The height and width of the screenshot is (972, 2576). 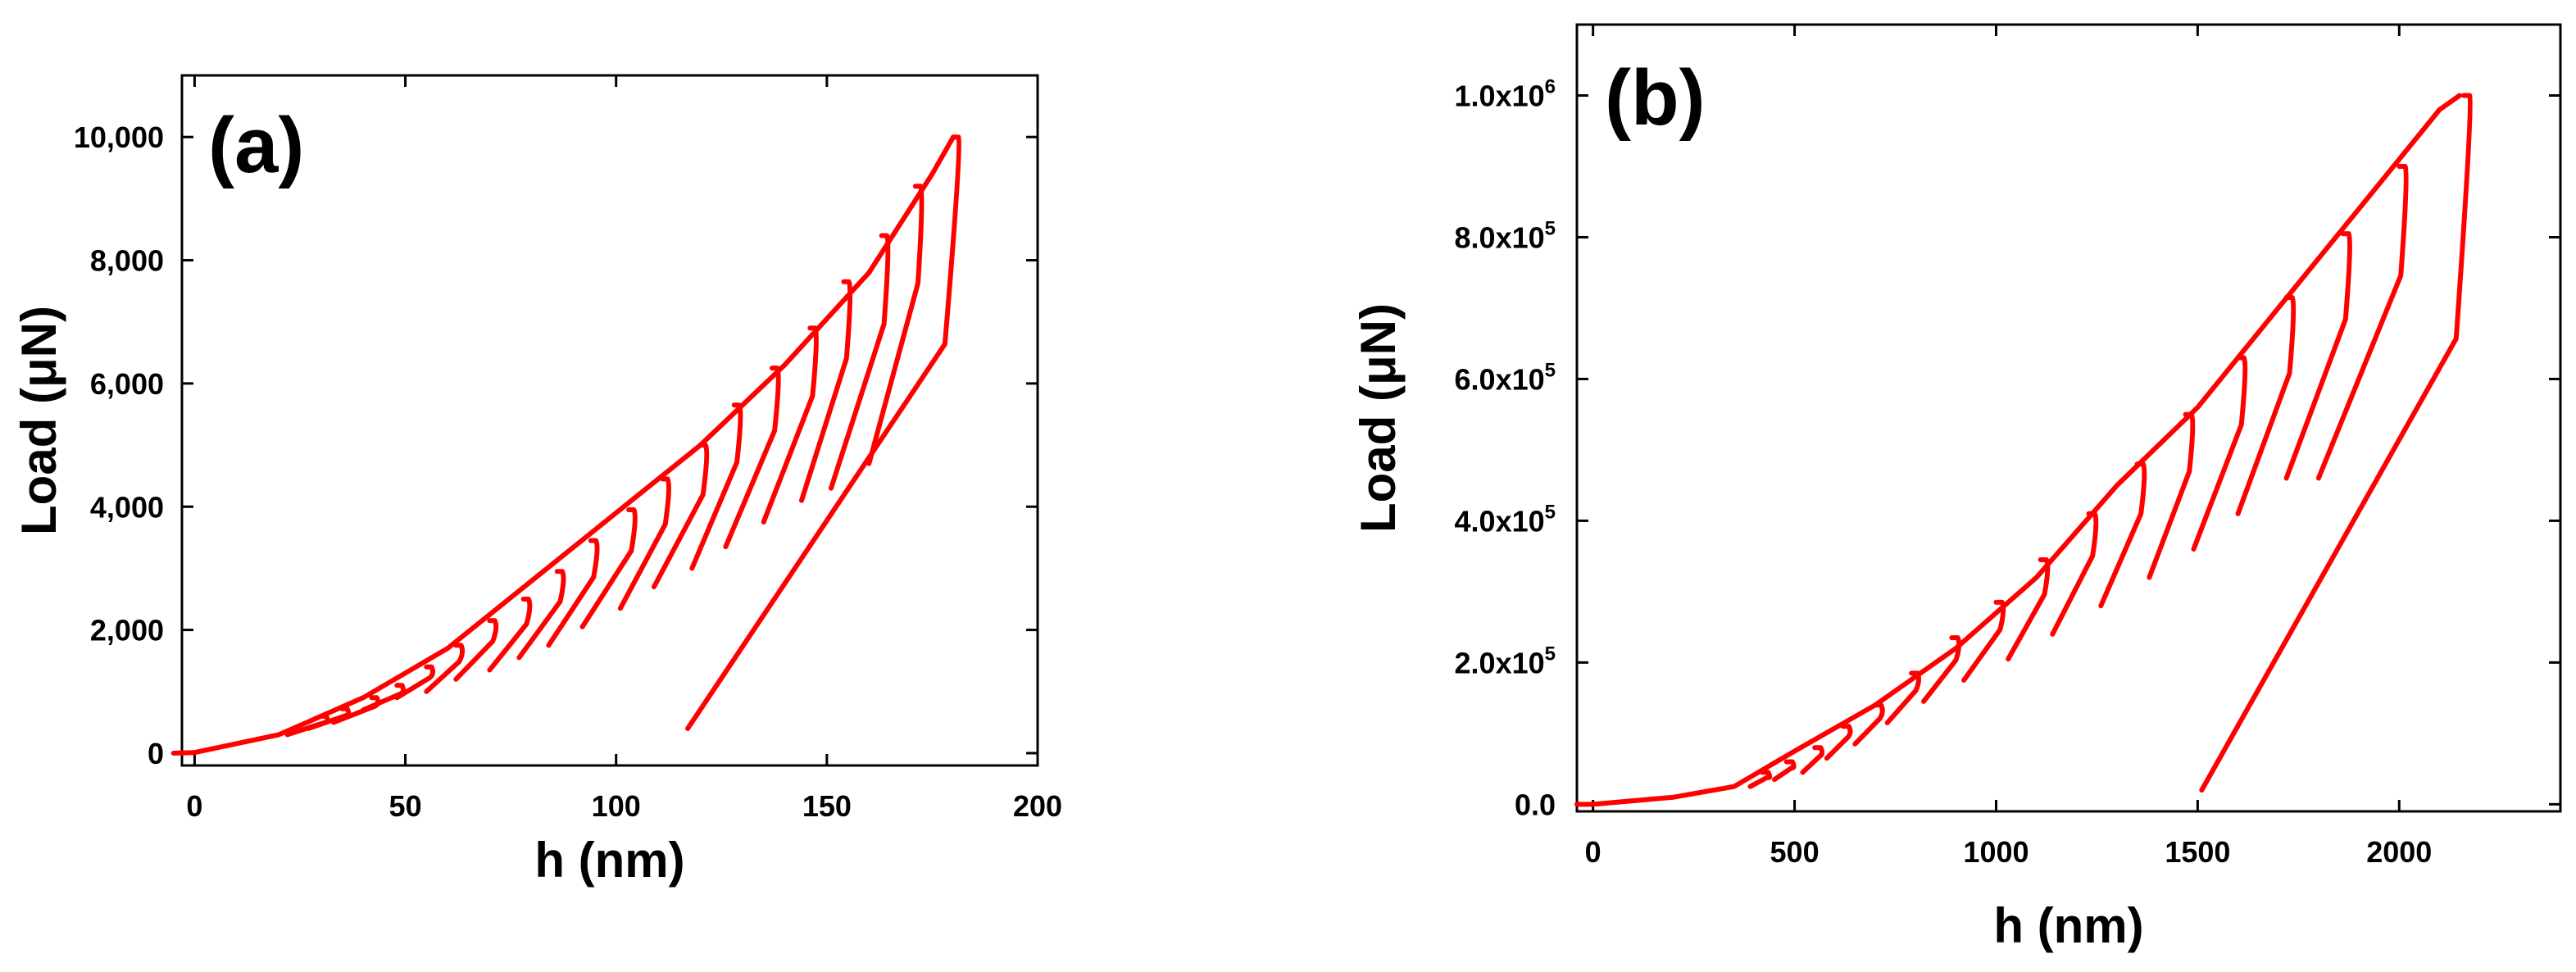 I want to click on panel-a-x-tick-label: 0, so click(x=194, y=806).